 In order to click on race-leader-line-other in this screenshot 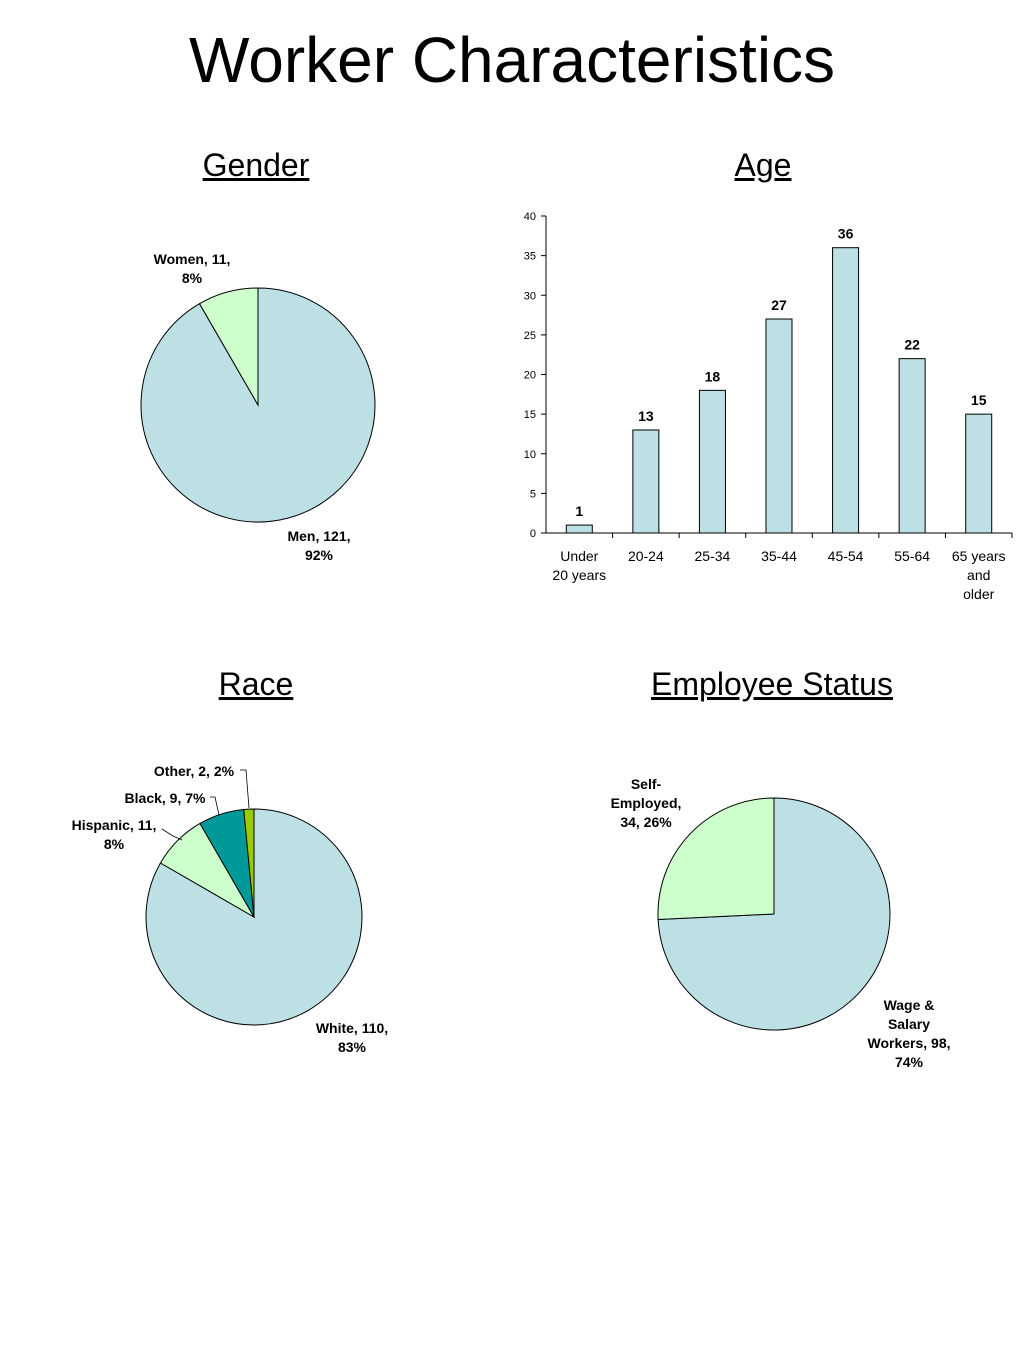, I will do `click(245, 789)`.